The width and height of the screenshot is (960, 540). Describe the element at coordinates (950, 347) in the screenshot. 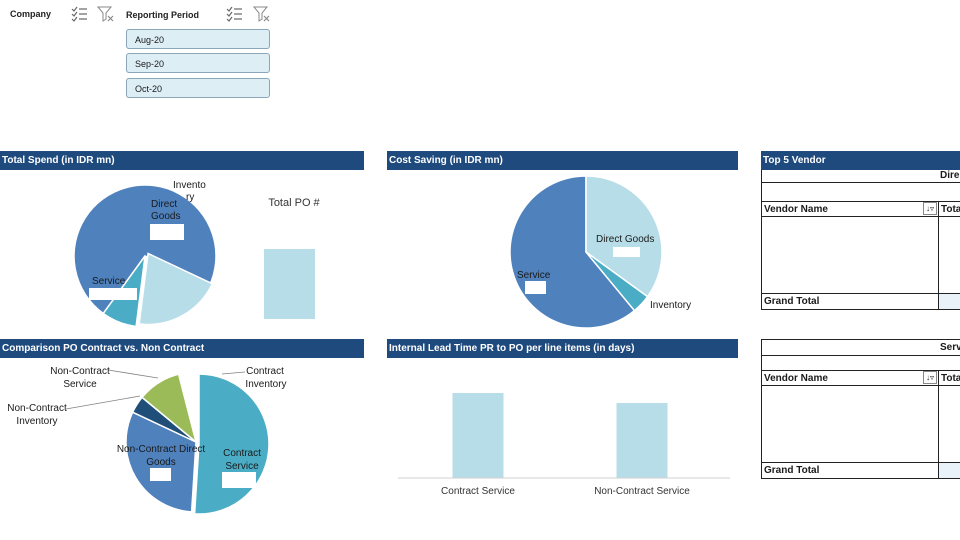

I see `pivot-category-label: Serv` at that location.